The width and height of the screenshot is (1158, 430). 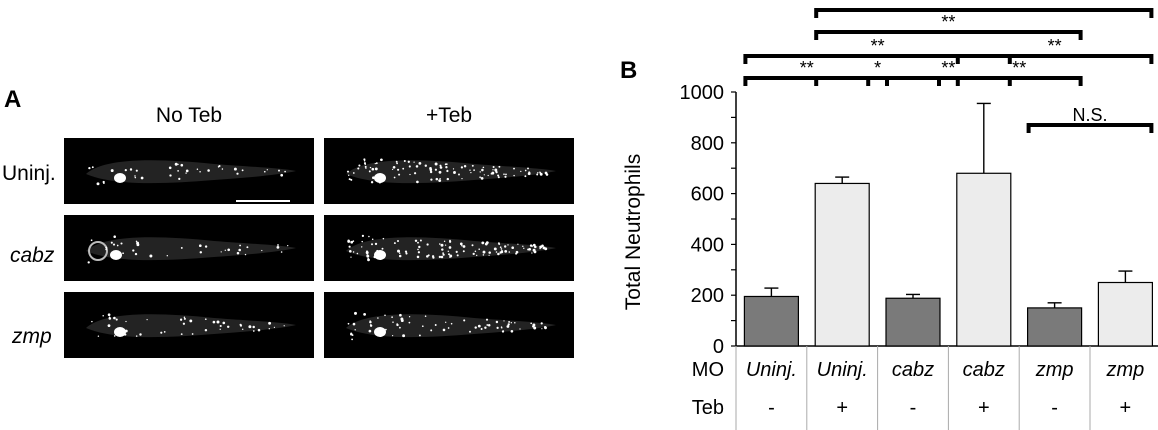 I want to click on y-tick-label: 600, so click(x=707, y=195).